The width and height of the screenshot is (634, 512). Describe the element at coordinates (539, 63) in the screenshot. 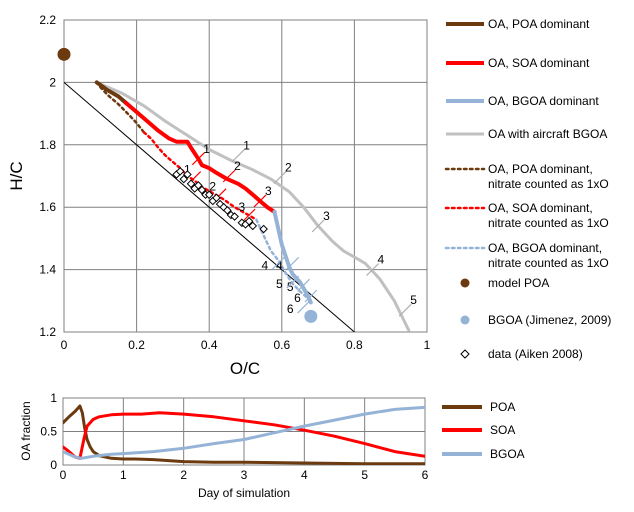

I see `legend-label-soa-dom: OA, SOA dominant` at that location.